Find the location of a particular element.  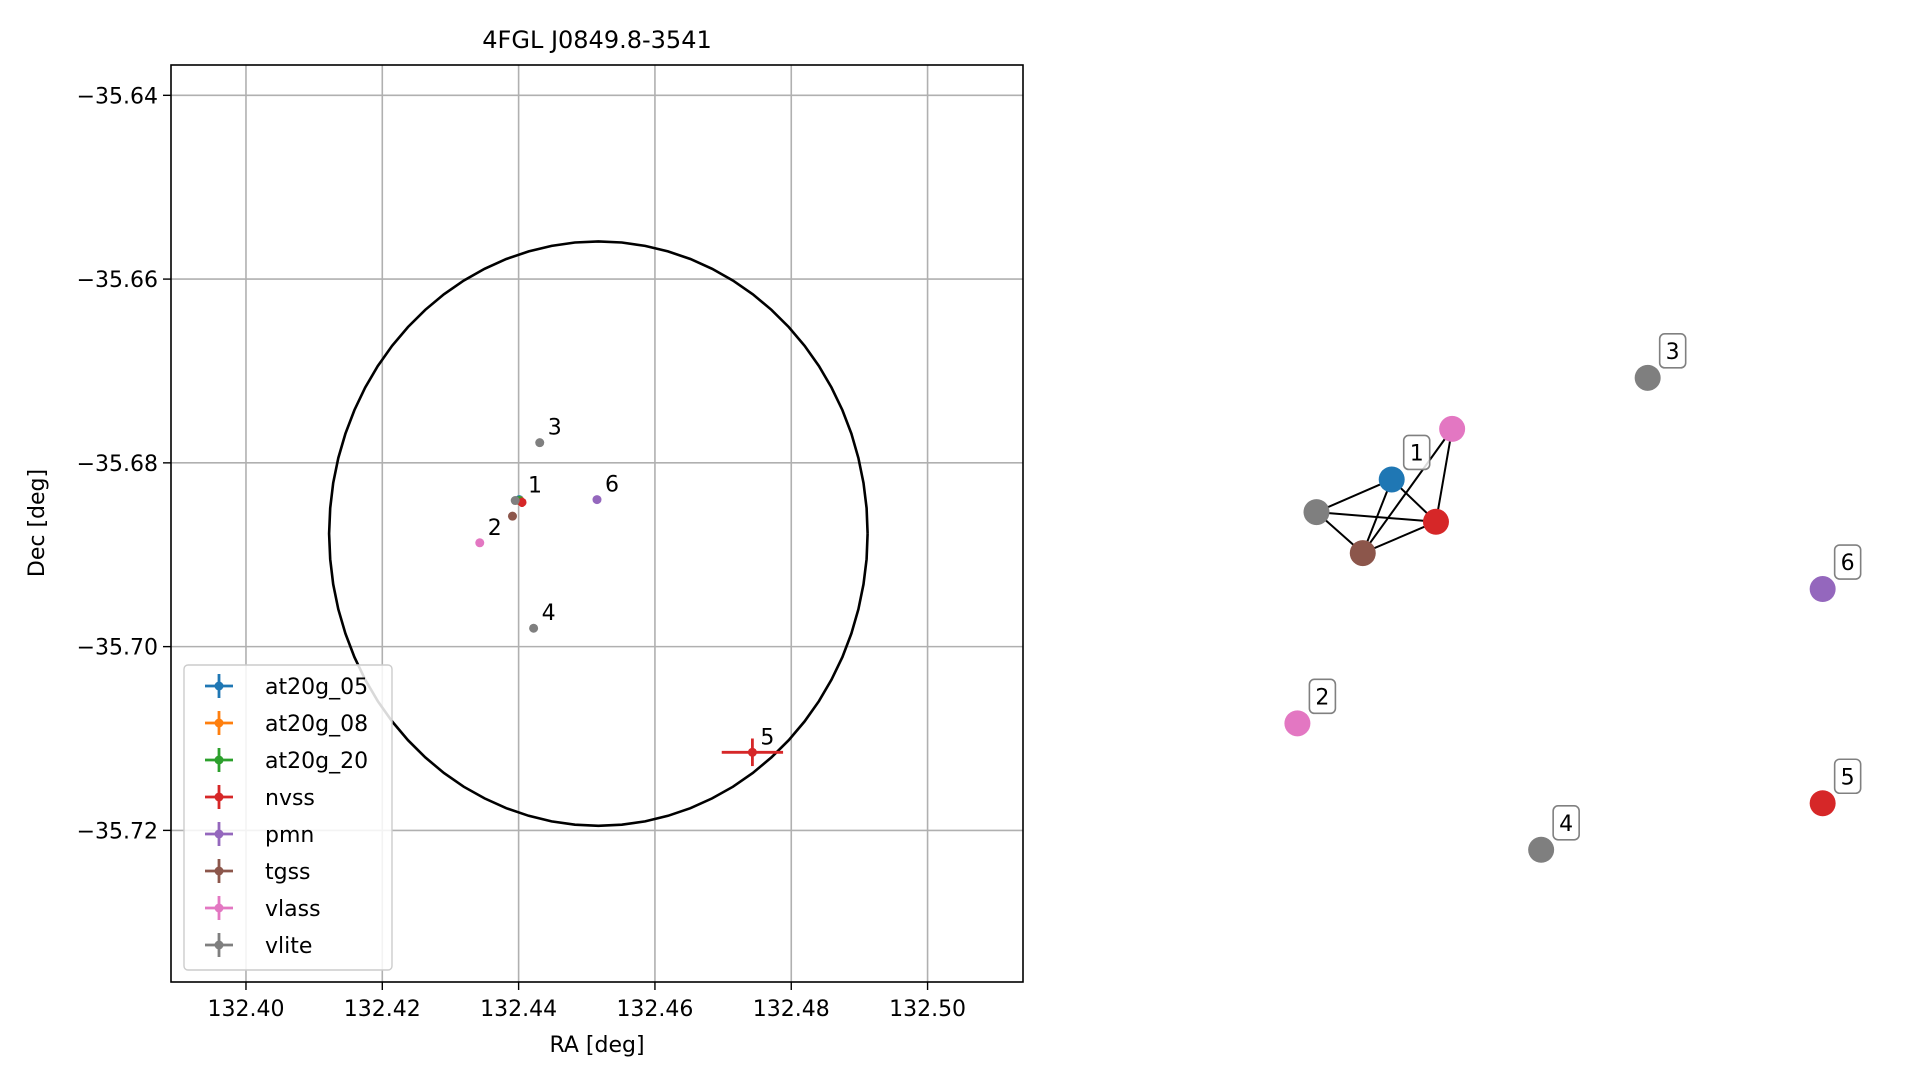

y-tick-label: −35.72 is located at coordinates (117, 831).